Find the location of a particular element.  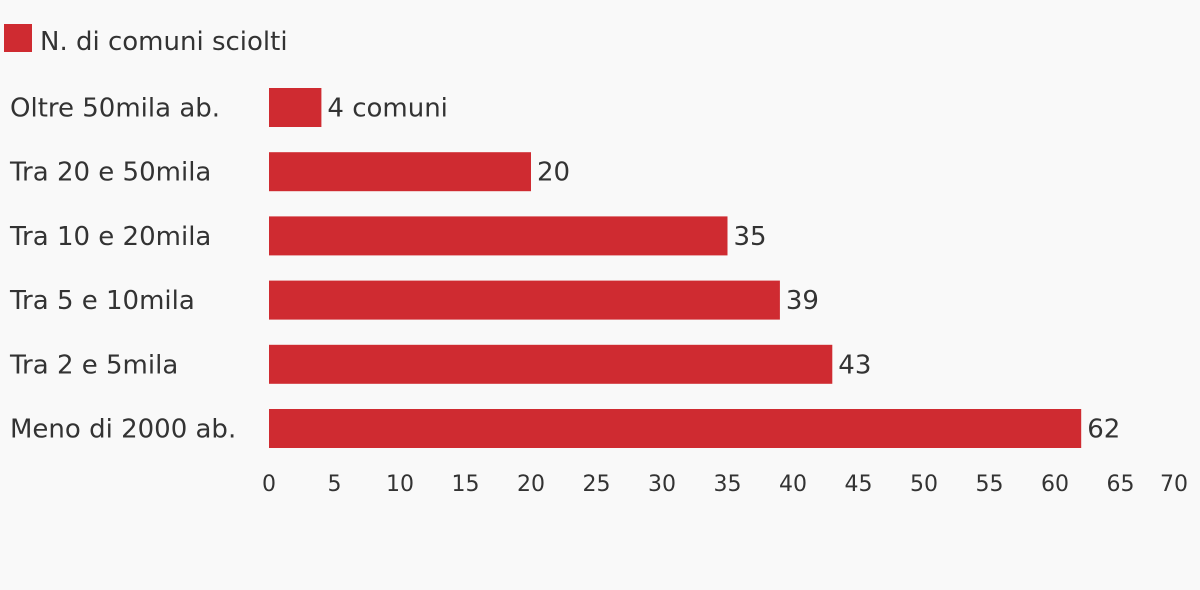

legend-swatch is located at coordinates (18, 38).